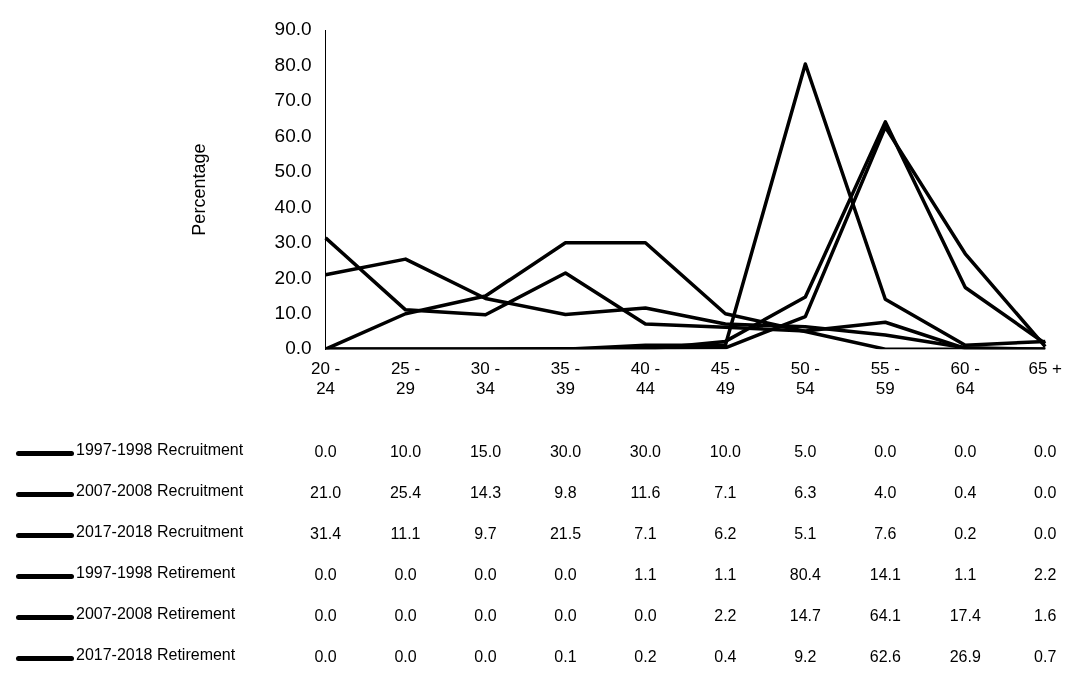 The height and width of the screenshot is (675, 1072). Describe the element at coordinates (805, 379) in the screenshot. I see `x-tick-label: 50 - 54` at that location.